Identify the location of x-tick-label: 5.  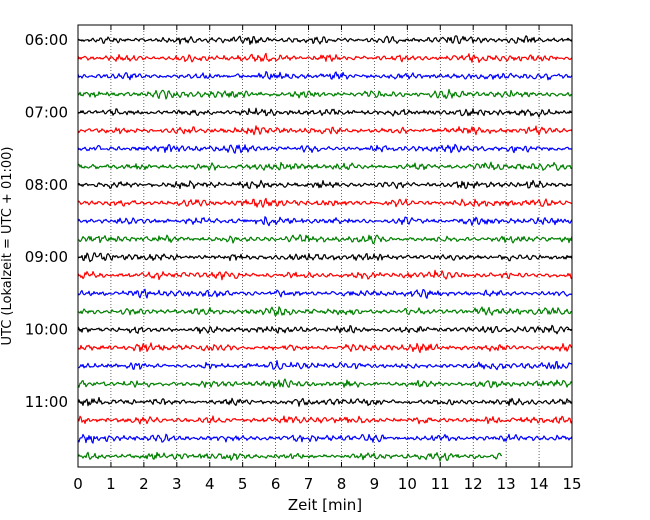
(243, 484).